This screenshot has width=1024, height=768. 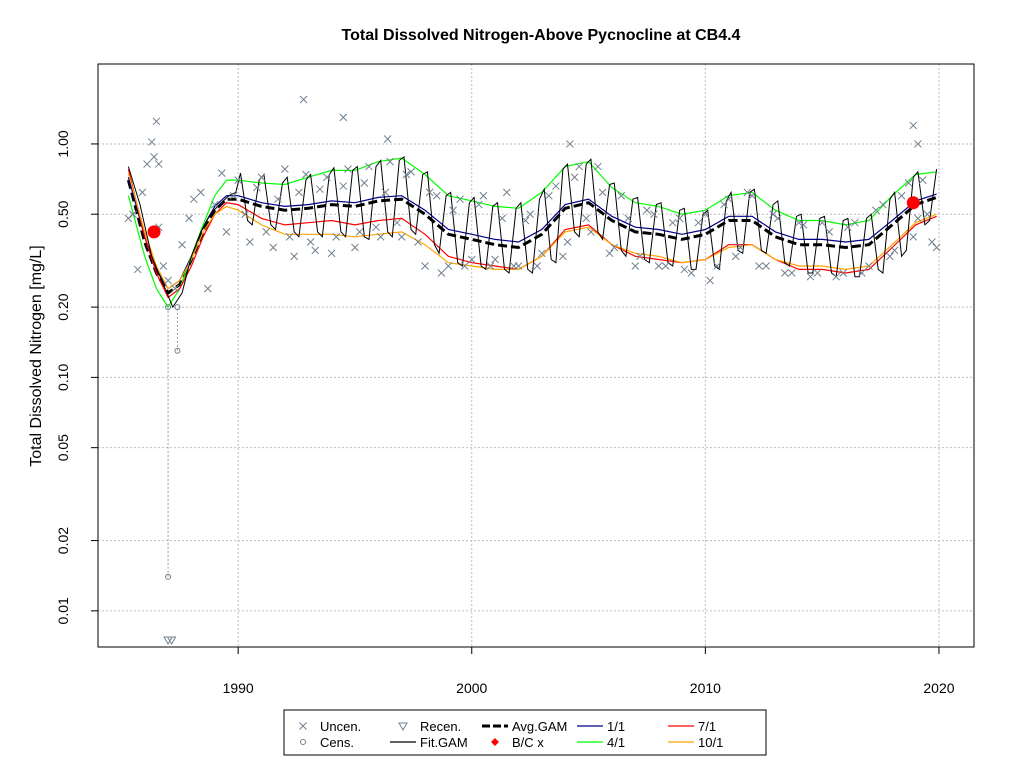 I want to click on legend-label: Uncen., so click(x=340, y=726).